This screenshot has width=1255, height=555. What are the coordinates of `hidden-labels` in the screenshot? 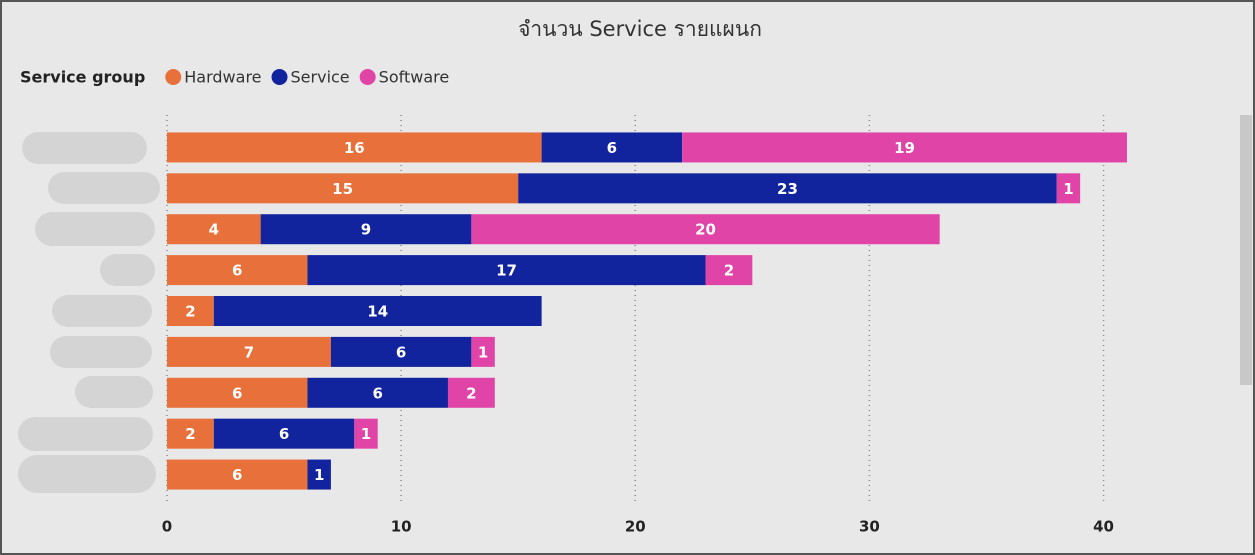 It's located at (89, 312).